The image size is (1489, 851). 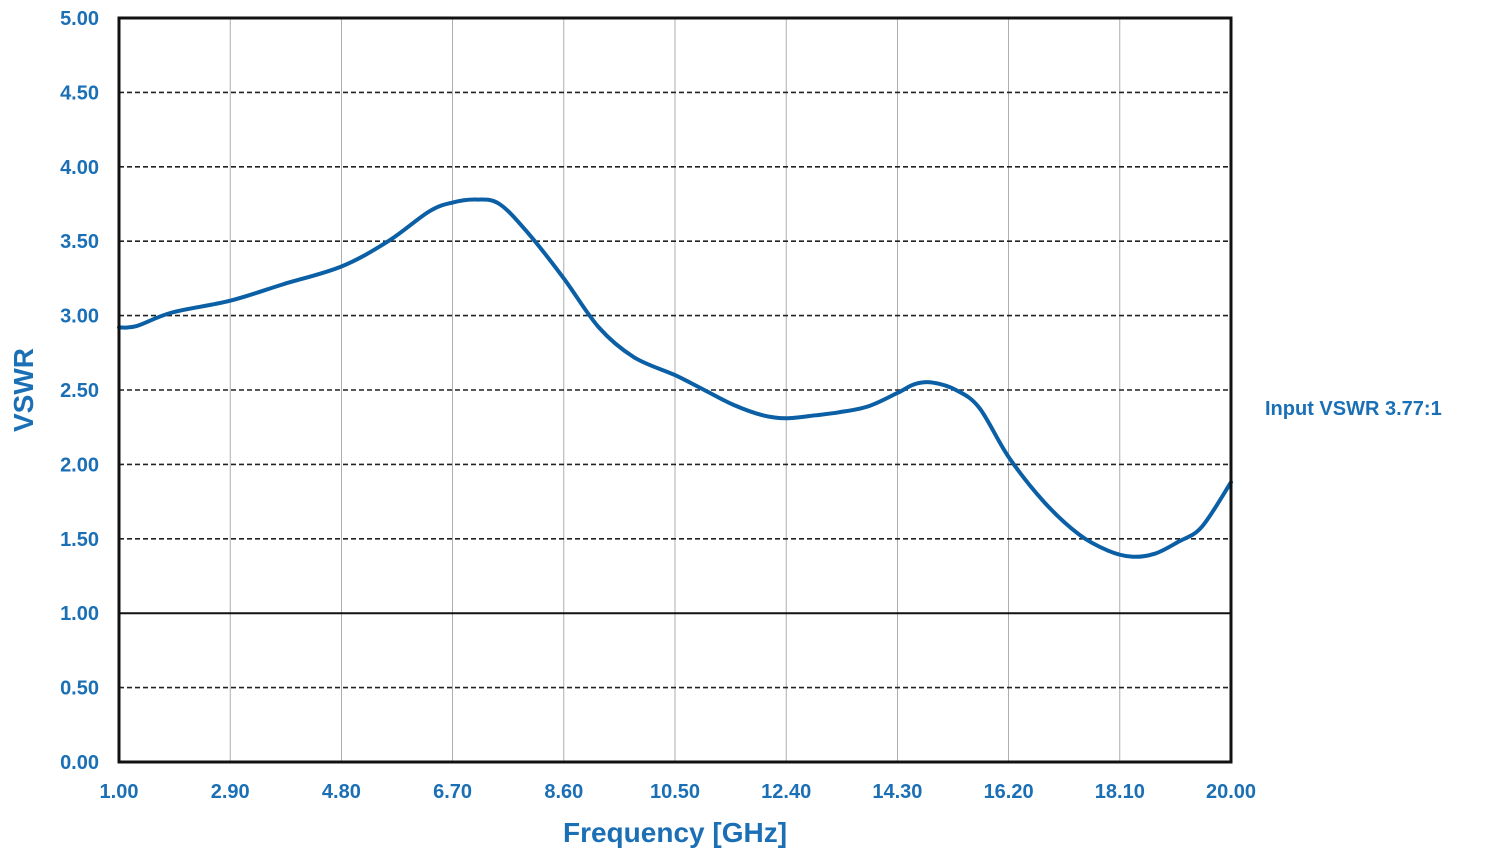 I want to click on y-tick-label: 4.00, so click(x=79, y=168).